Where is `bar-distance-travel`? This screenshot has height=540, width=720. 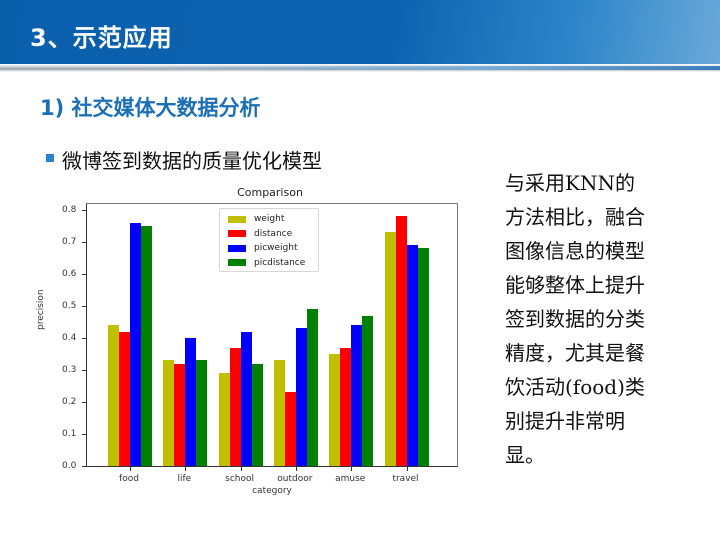
bar-distance-travel is located at coordinates (401, 341).